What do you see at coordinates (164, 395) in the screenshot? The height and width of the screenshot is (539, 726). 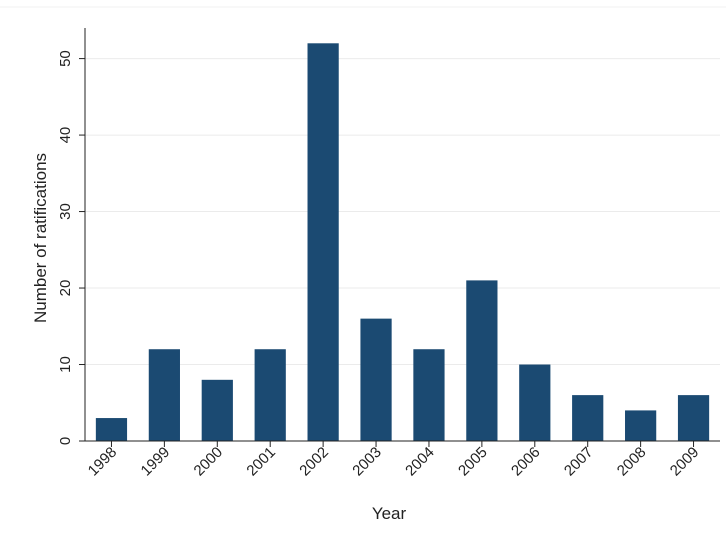 I see `bar-1999` at bounding box center [164, 395].